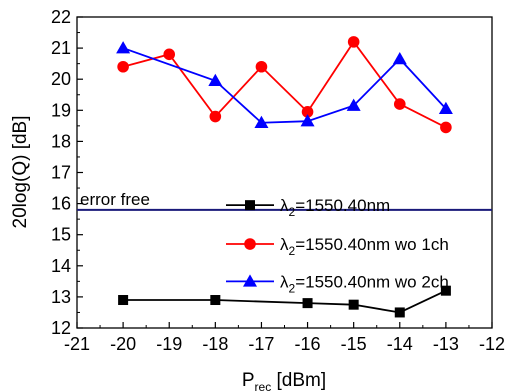  Describe the element at coordinates (61, 79) in the screenshot. I see `y-tick-label: 20` at that location.